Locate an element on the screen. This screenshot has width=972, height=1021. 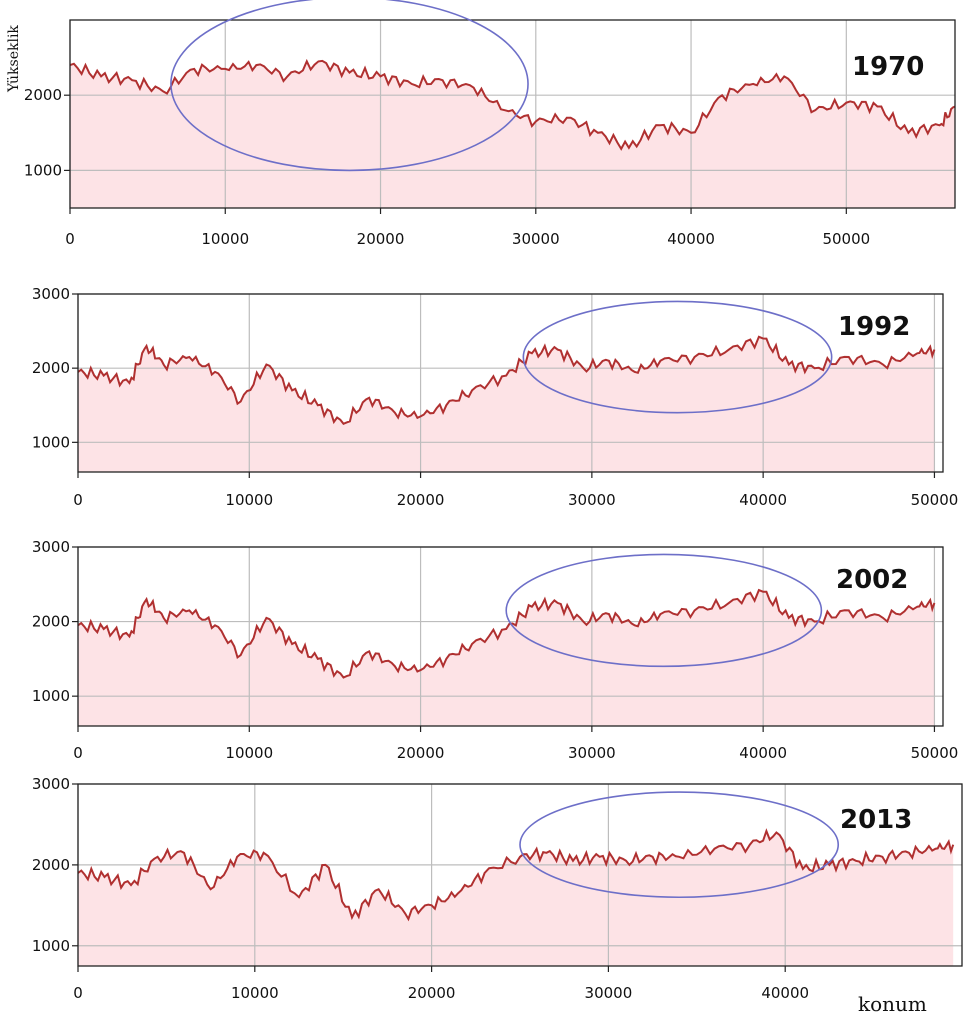
panel-year-label: 2013 is located at coordinates (876, 820).